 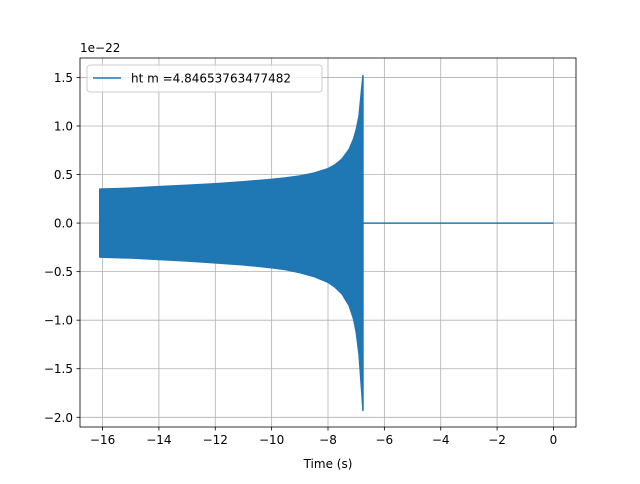 I want to click on x-tick-label: −14, so click(x=158, y=440).